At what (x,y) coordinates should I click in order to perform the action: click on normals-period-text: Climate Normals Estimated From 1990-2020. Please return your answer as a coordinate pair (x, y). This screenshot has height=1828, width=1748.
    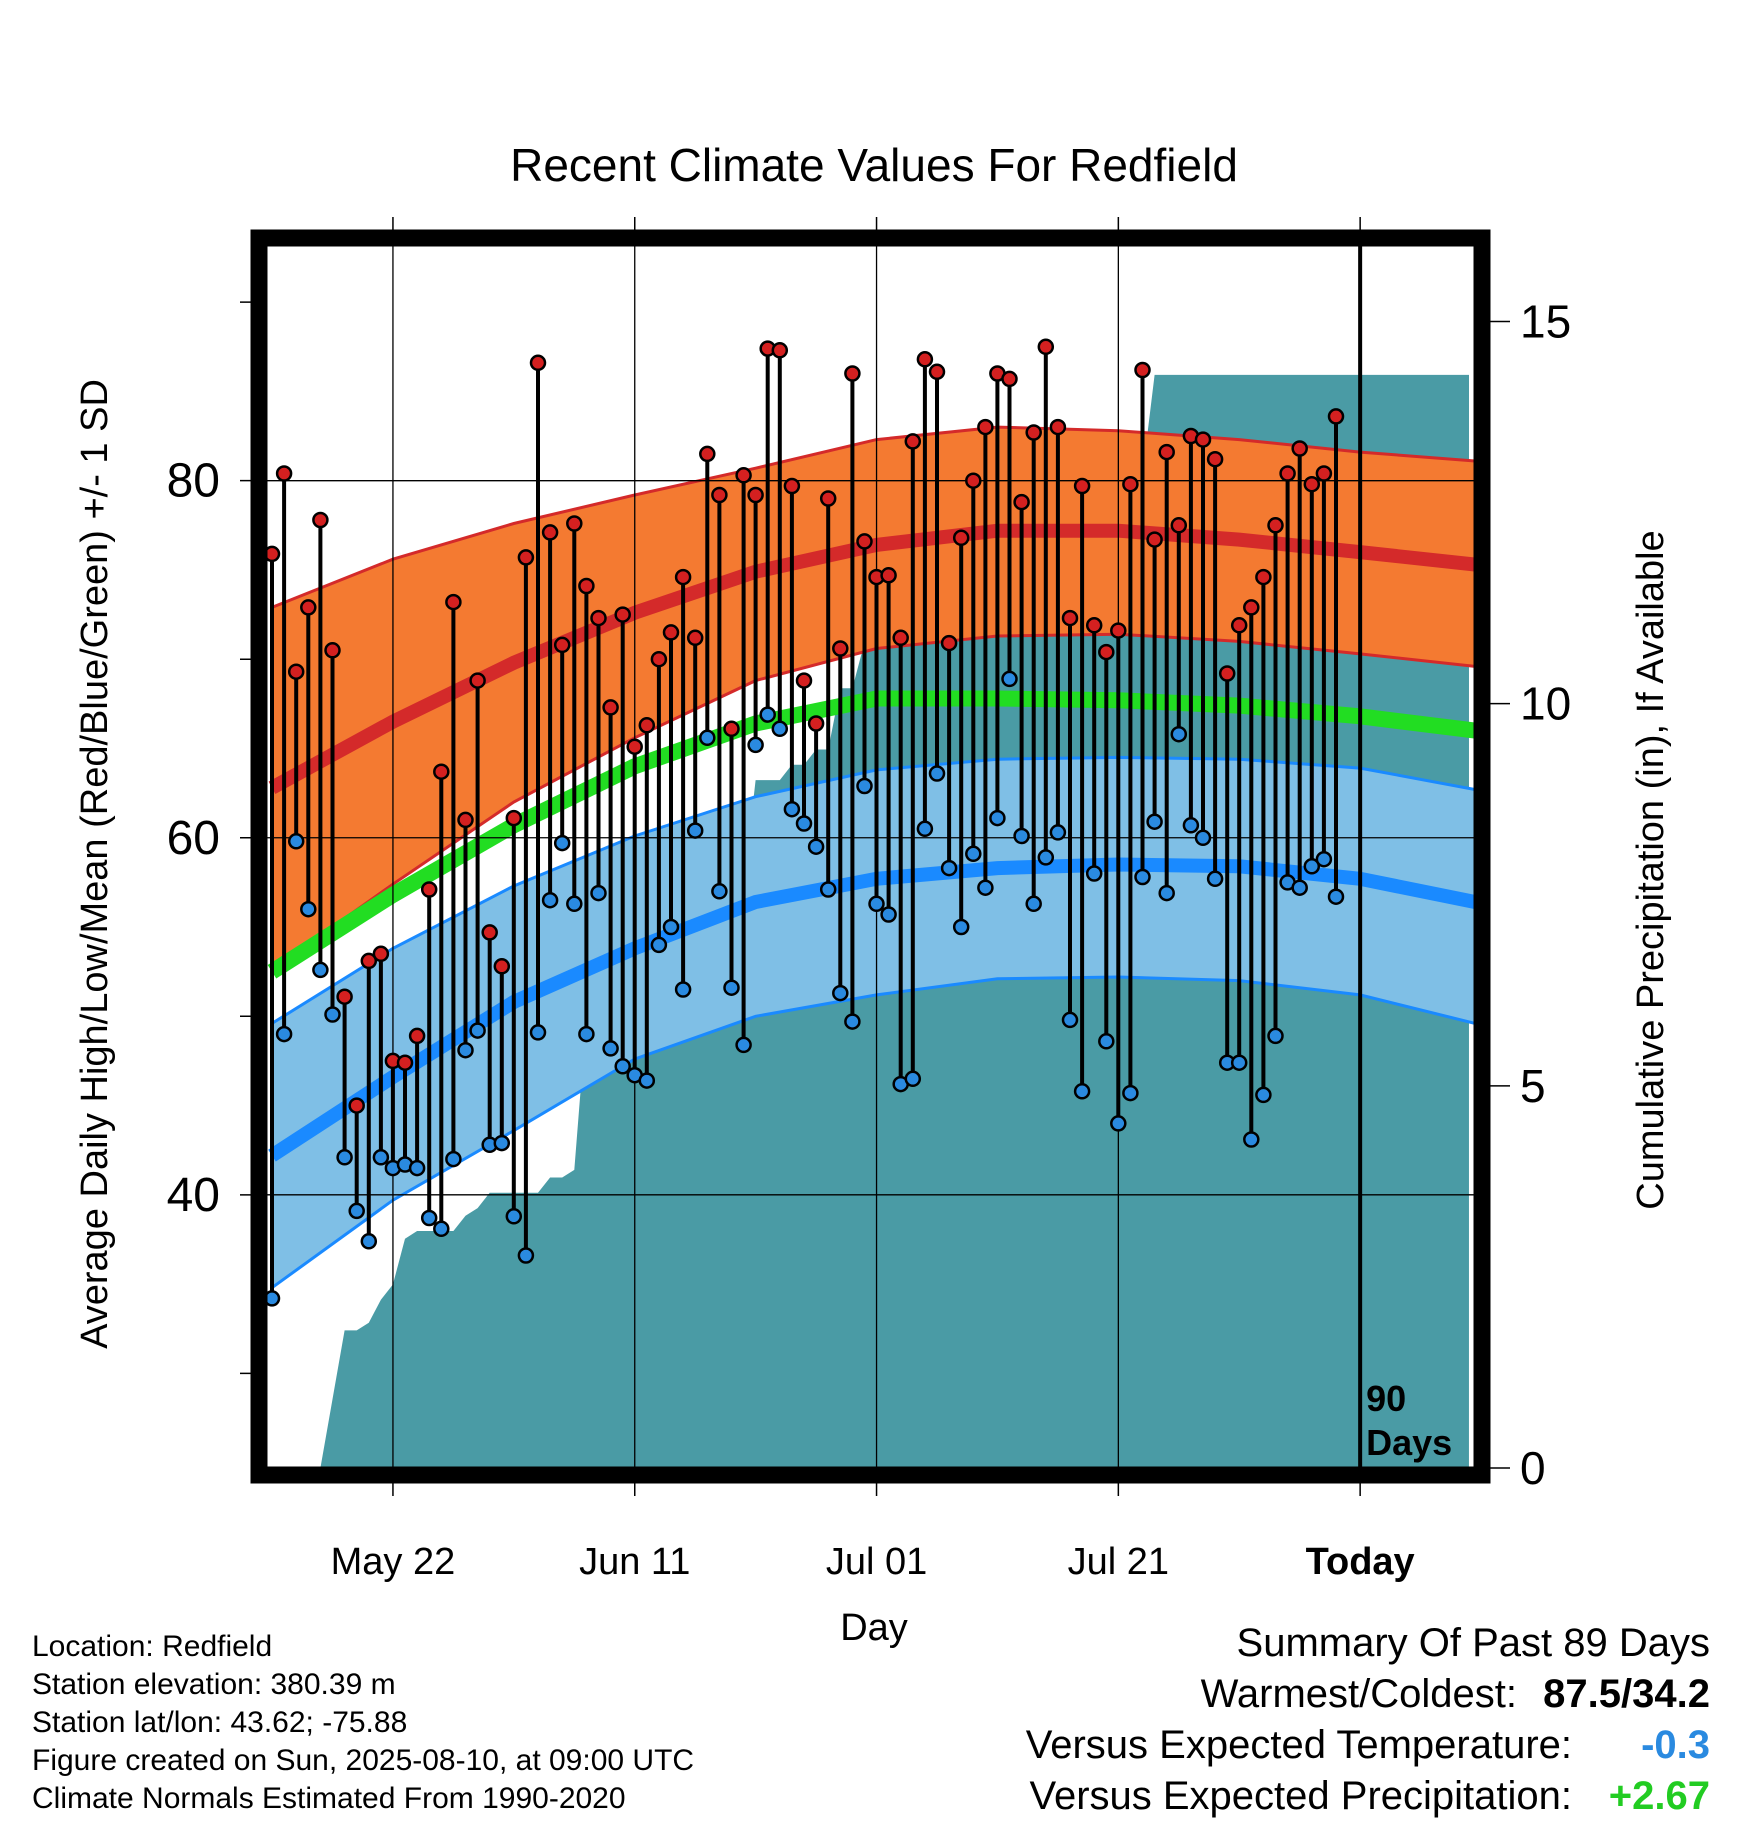
    Looking at the image, I should click on (329, 1798).